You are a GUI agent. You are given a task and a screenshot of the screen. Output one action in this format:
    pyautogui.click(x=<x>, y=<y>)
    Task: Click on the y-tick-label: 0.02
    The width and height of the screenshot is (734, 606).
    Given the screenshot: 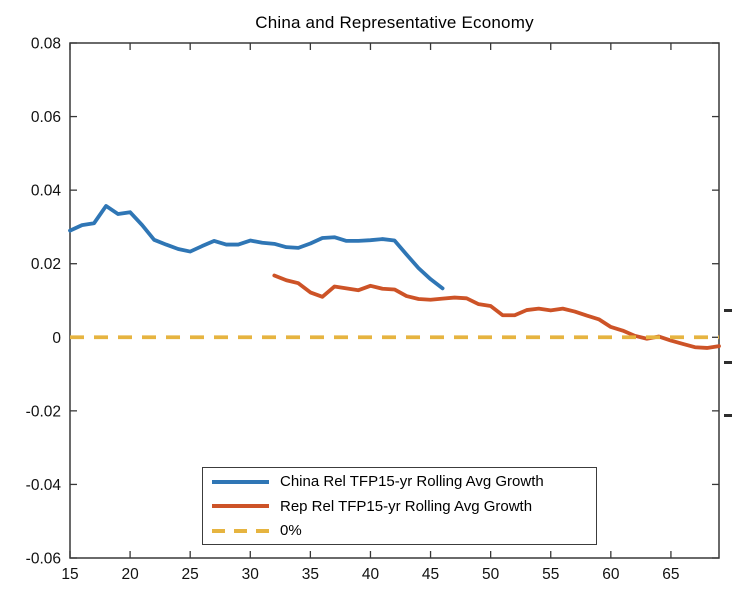 What is the action you would take?
    pyautogui.click(x=46, y=264)
    